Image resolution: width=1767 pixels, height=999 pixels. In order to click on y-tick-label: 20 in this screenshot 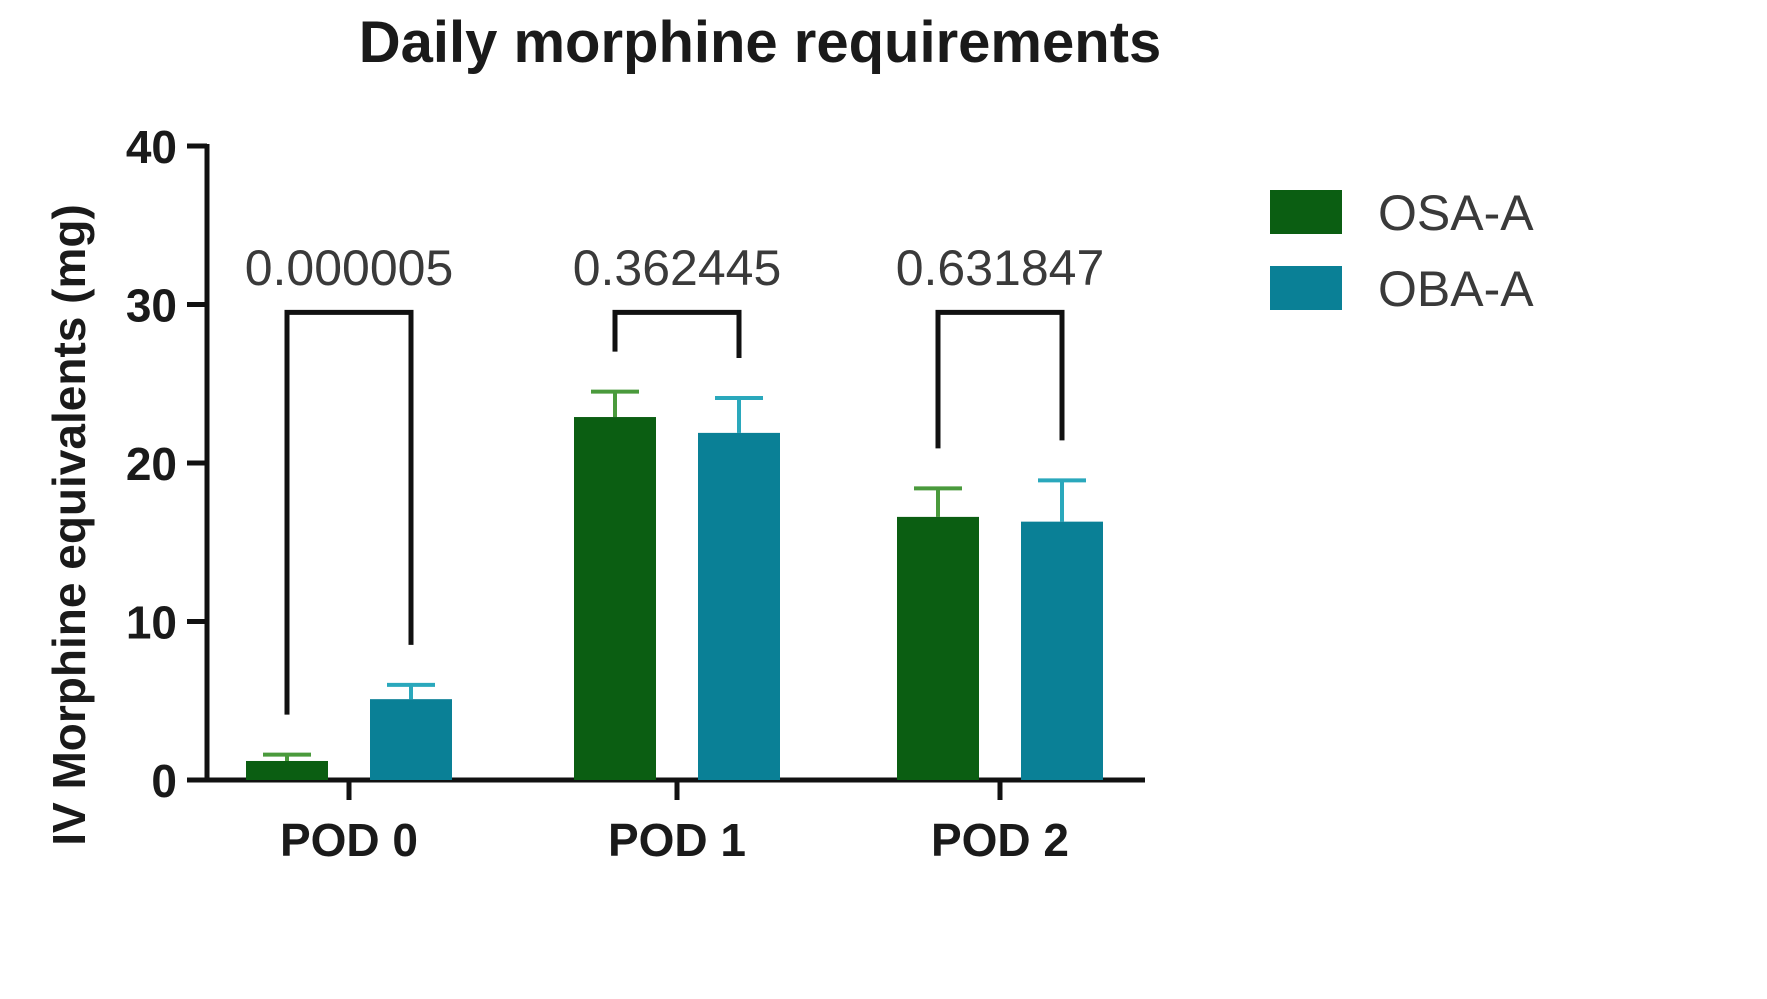, I will do `click(151, 464)`.